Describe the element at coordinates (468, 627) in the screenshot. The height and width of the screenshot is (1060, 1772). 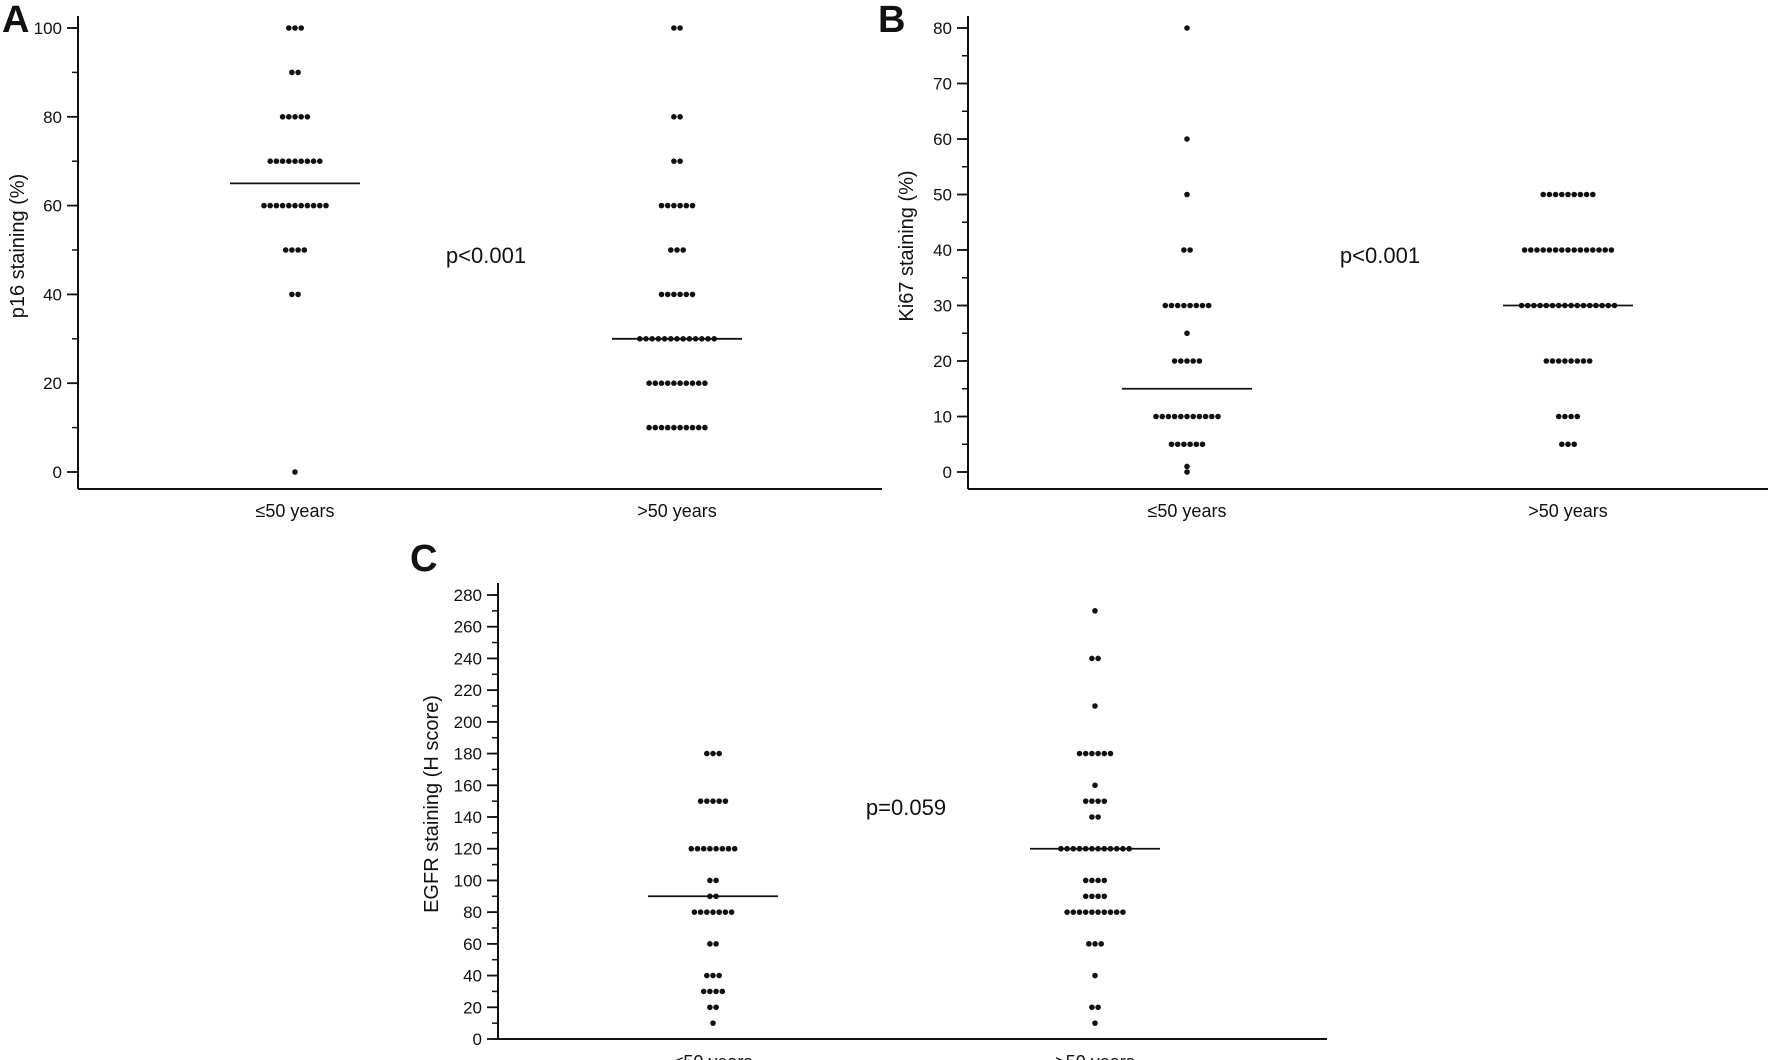
I see `y-tick-label: 260` at that location.